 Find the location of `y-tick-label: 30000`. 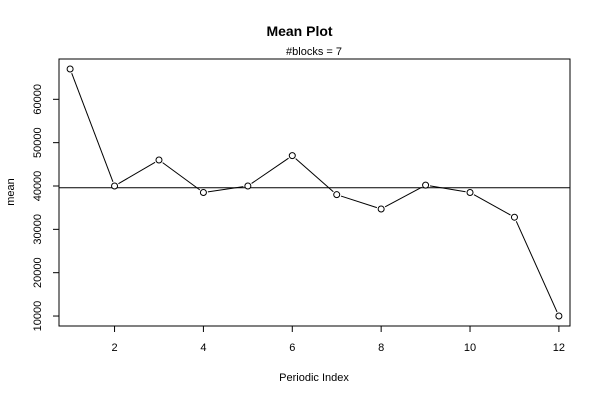

y-tick-label: 30000 is located at coordinates (38, 229).